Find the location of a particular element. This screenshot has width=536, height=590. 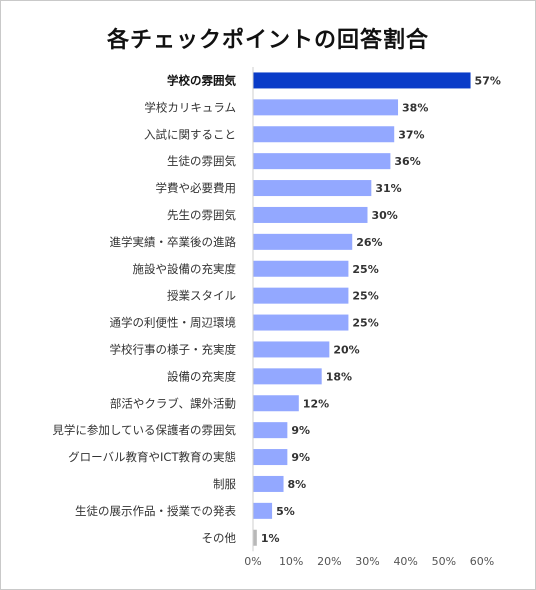

category-label: グローバル教育やICT教育の実態 is located at coordinates (152, 457).